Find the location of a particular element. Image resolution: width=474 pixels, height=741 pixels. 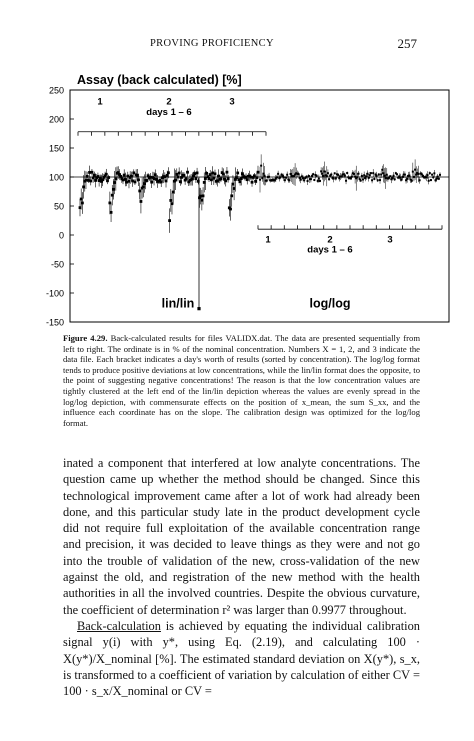

log-file-label-2: 2 is located at coordinates (329, 240).